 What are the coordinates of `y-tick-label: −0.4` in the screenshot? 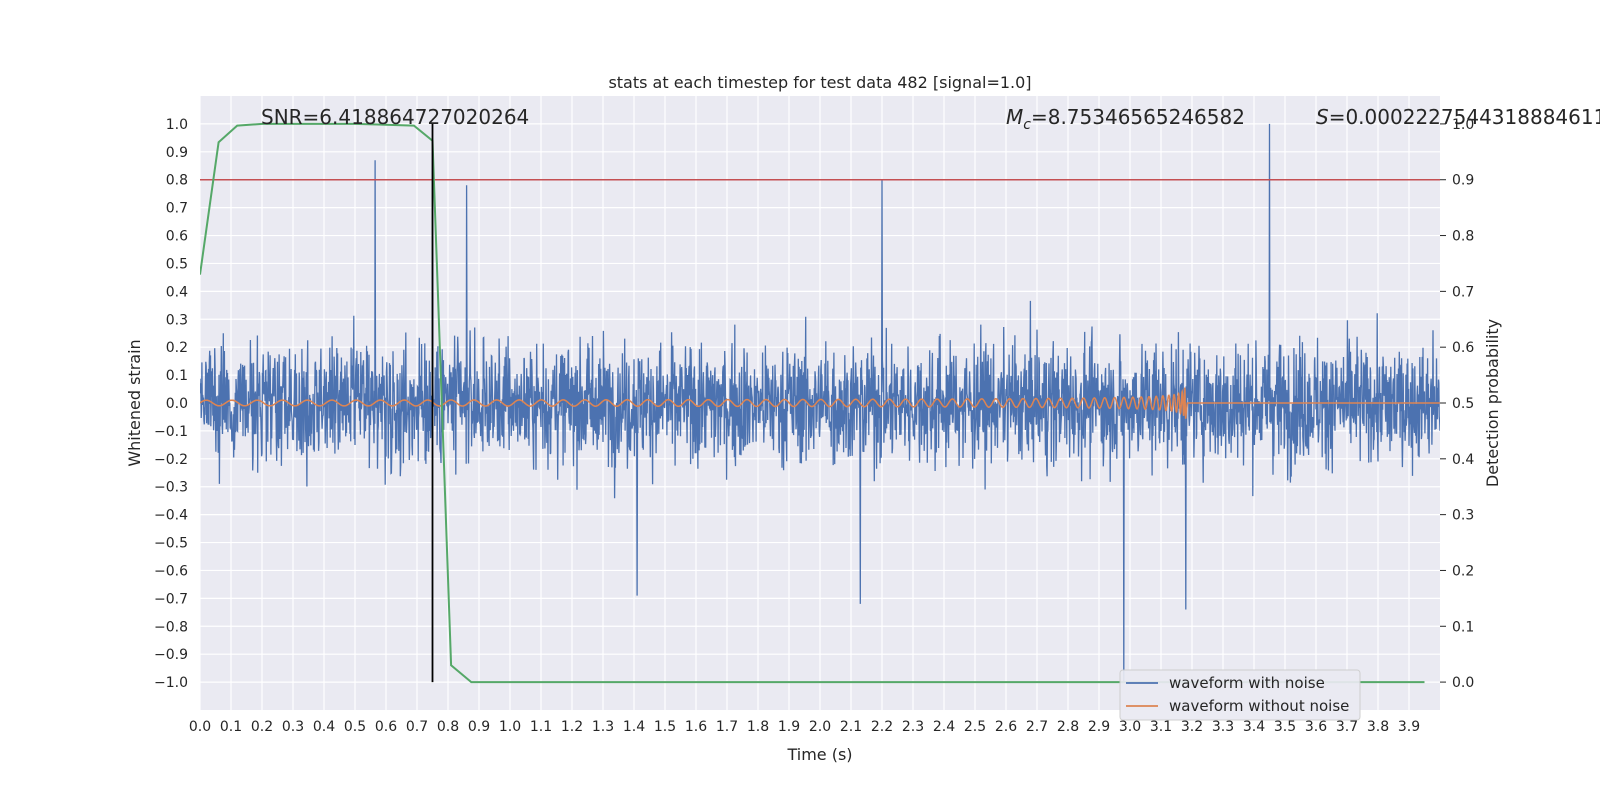 It's located at (171, 516).